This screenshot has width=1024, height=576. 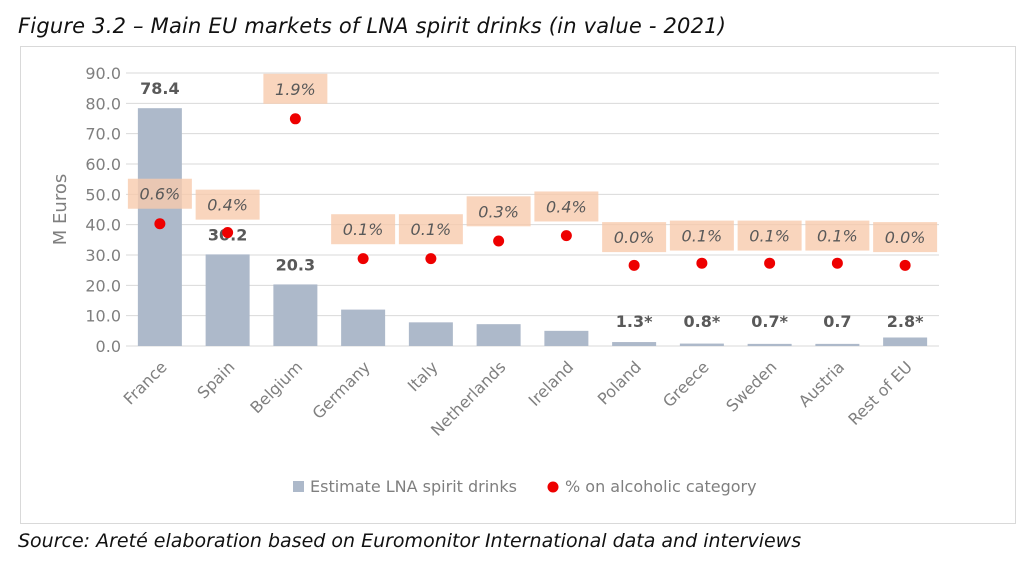 What do you see at coordinates (837, 344) in the screenshot?
I see `bar-austria` at bounding box center [837, 344].